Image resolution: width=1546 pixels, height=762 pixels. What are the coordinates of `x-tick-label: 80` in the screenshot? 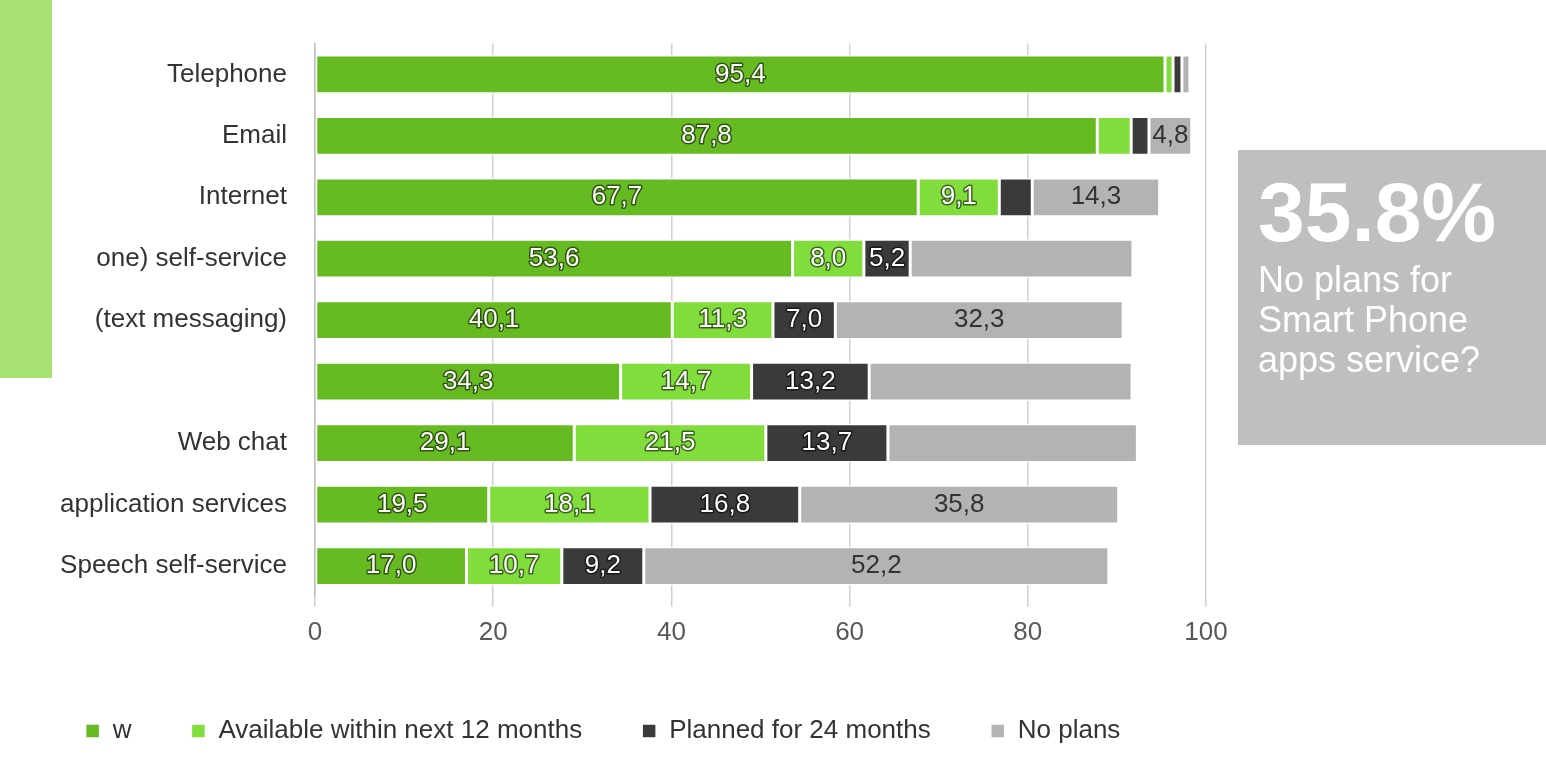 It's located at (1028, 630).